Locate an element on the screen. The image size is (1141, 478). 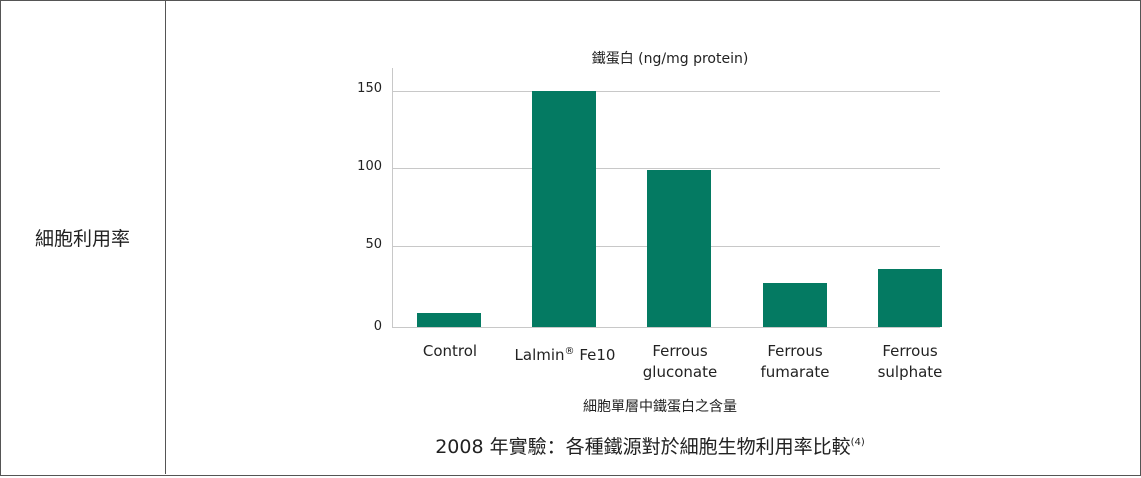
x-label-control: Control is located at coordinates (450, 351).